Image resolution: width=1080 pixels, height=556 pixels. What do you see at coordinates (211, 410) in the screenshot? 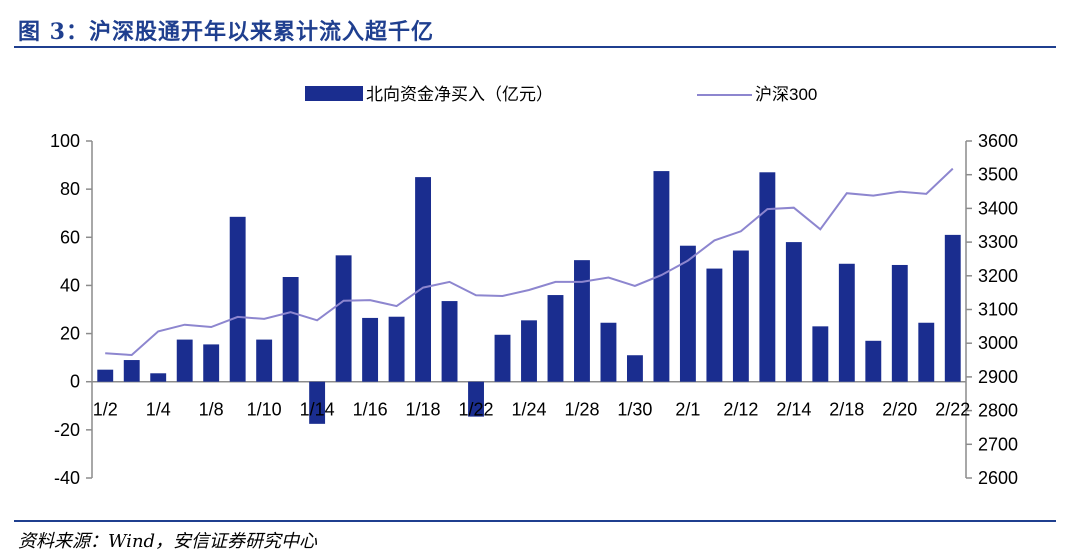
I see `x-tick-label: 1/8` at bounding box center [211, 410].